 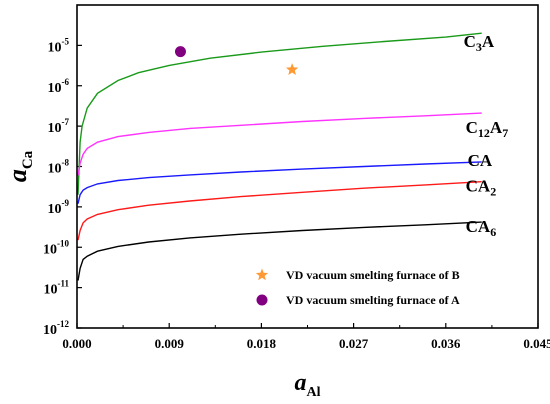 I want to click on legend-label: VD vacuum smelting furnace of A, so click(x=373, y=300).